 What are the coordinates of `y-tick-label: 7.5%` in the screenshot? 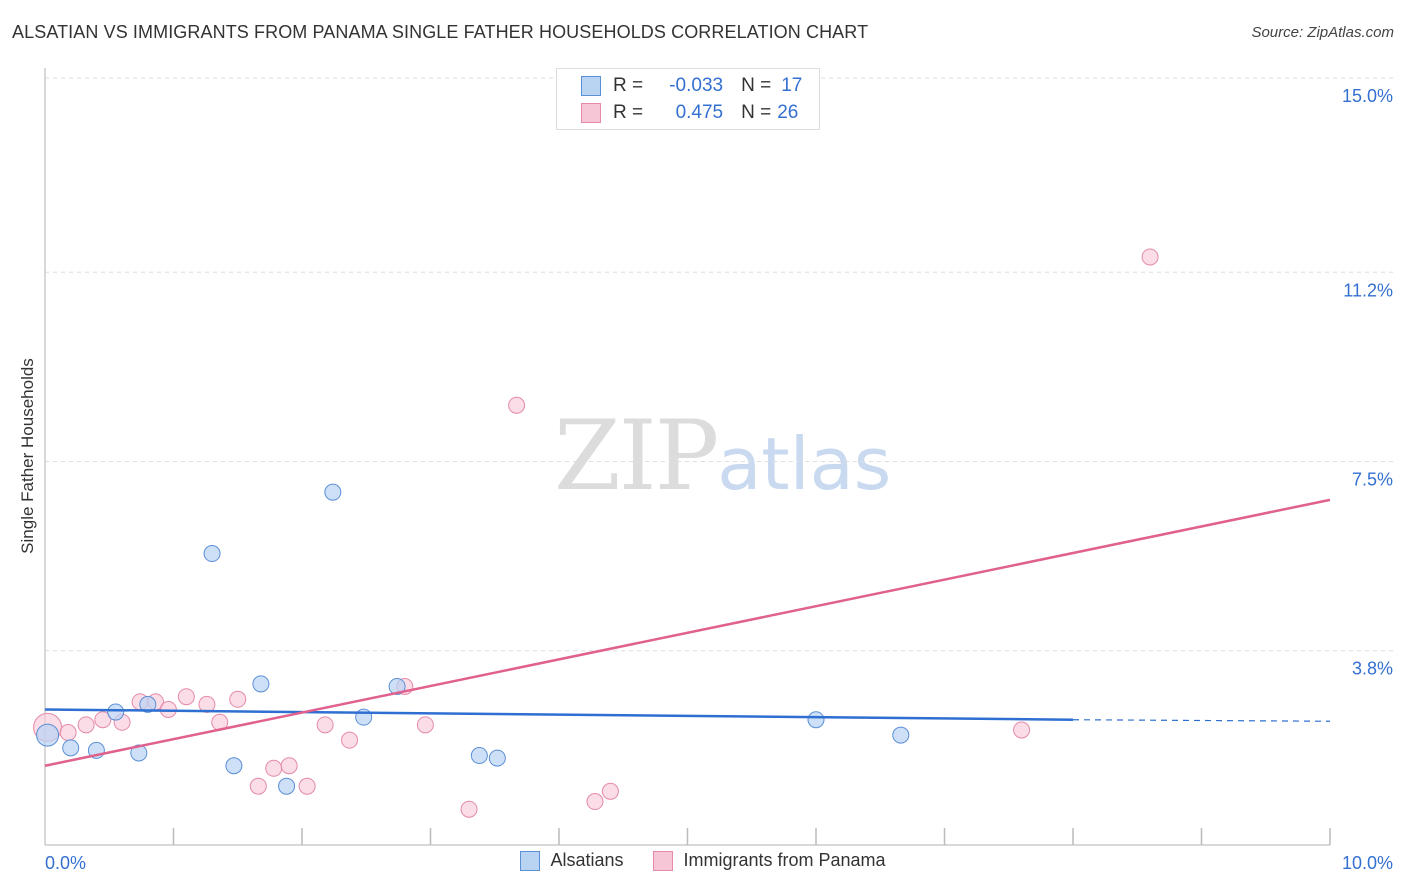 It's located at (1372, 480).